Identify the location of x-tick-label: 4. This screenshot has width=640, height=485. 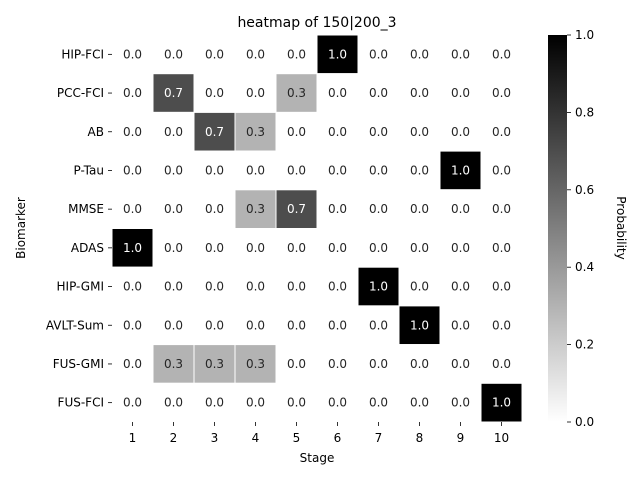
(256, 438).